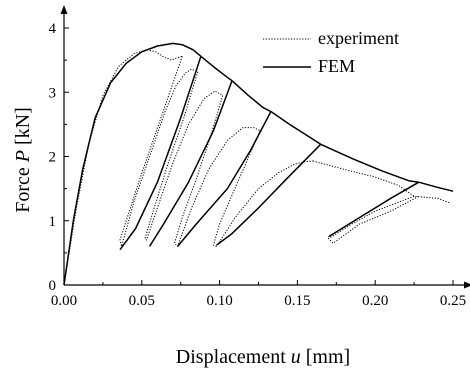 This screenshot has width=470, height=369. Describe the element at coordinates (142, 301) in the screenshot. I see `x-tick-label: 0.05` at that location.